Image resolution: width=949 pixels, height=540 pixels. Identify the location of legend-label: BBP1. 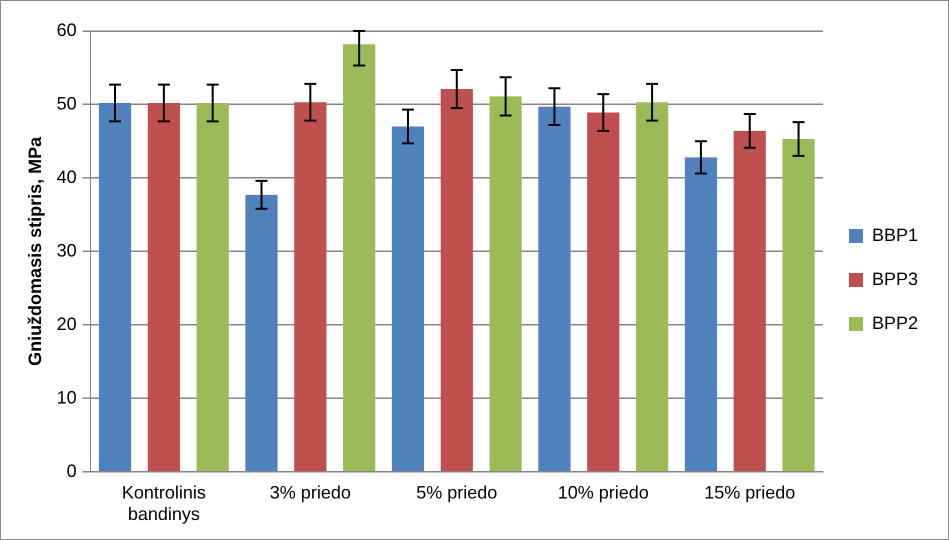
(895, 234).